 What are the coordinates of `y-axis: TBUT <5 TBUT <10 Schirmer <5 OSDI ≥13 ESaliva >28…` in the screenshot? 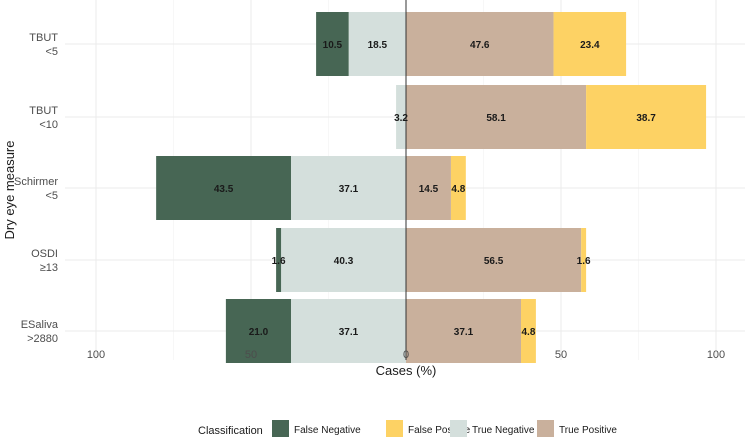 It's located at (36, 188).